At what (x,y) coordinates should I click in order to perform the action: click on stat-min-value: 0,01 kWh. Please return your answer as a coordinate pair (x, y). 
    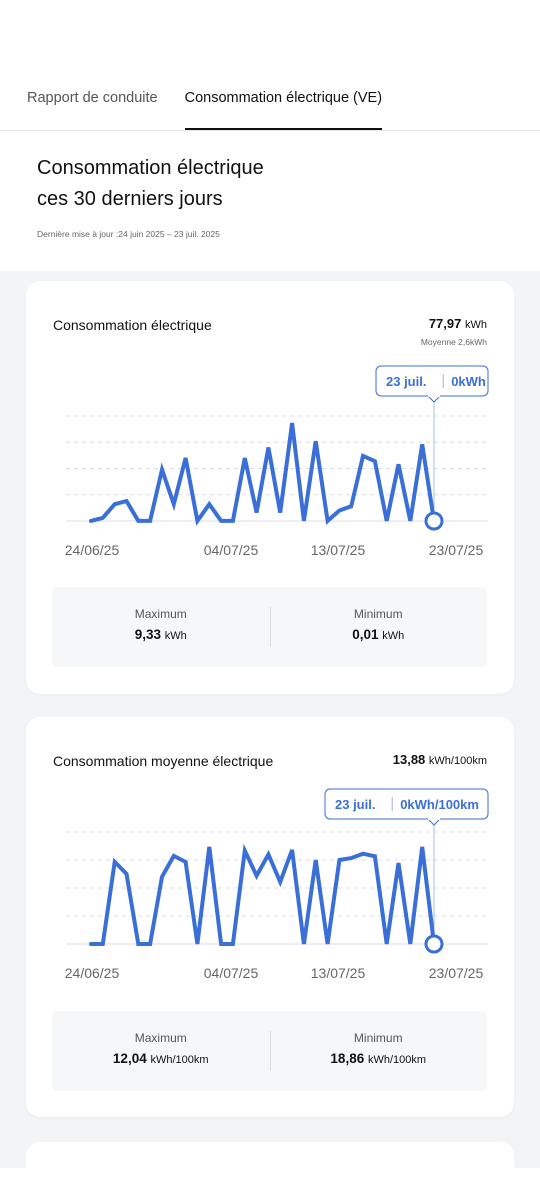
    Looking at the image, I should click on (379, 634).